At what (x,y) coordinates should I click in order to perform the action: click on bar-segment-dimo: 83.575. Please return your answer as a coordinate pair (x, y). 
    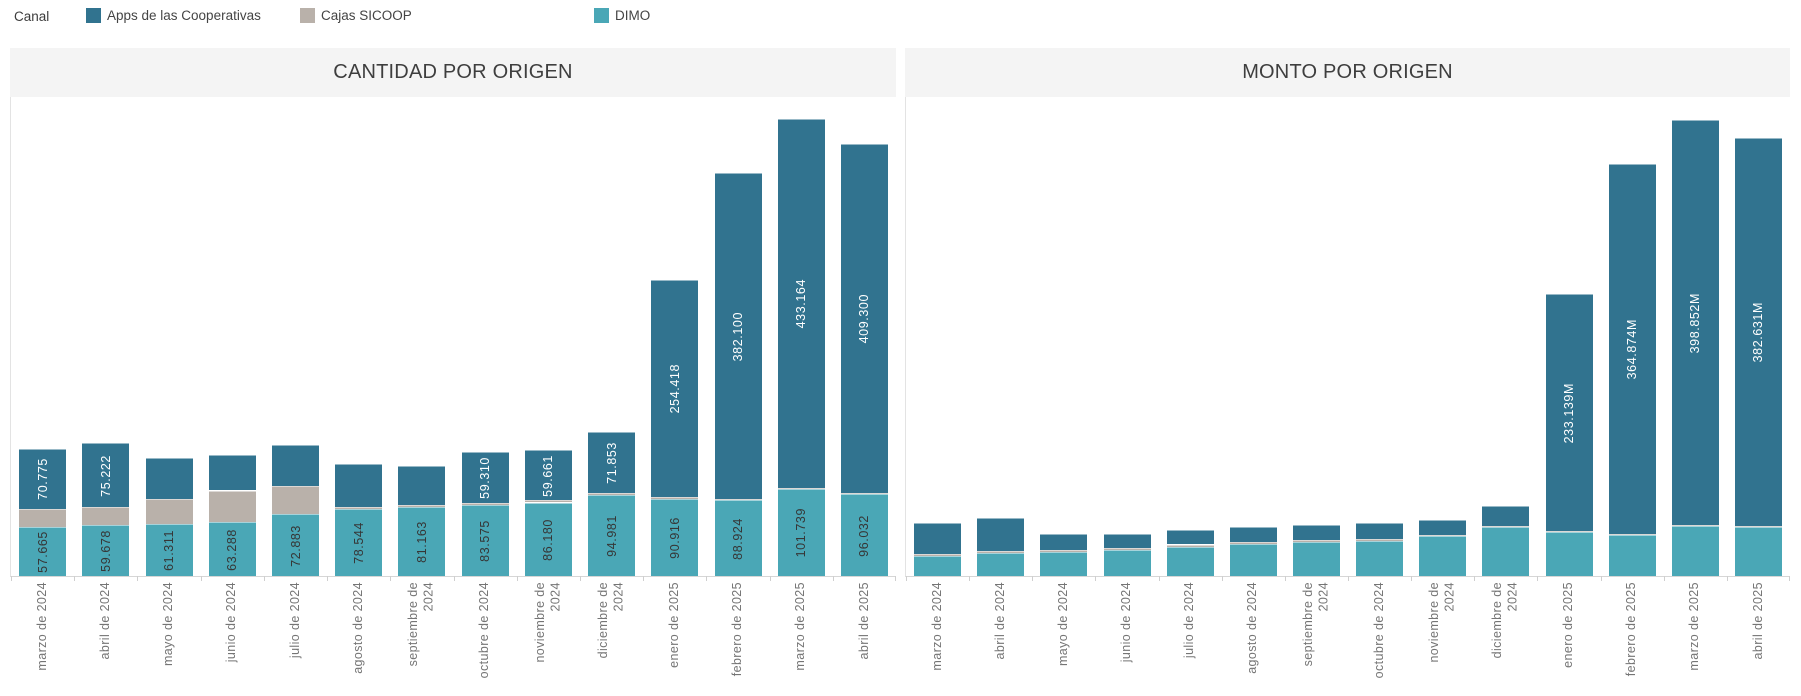
    Looking at the image, I should click on (485, 540).